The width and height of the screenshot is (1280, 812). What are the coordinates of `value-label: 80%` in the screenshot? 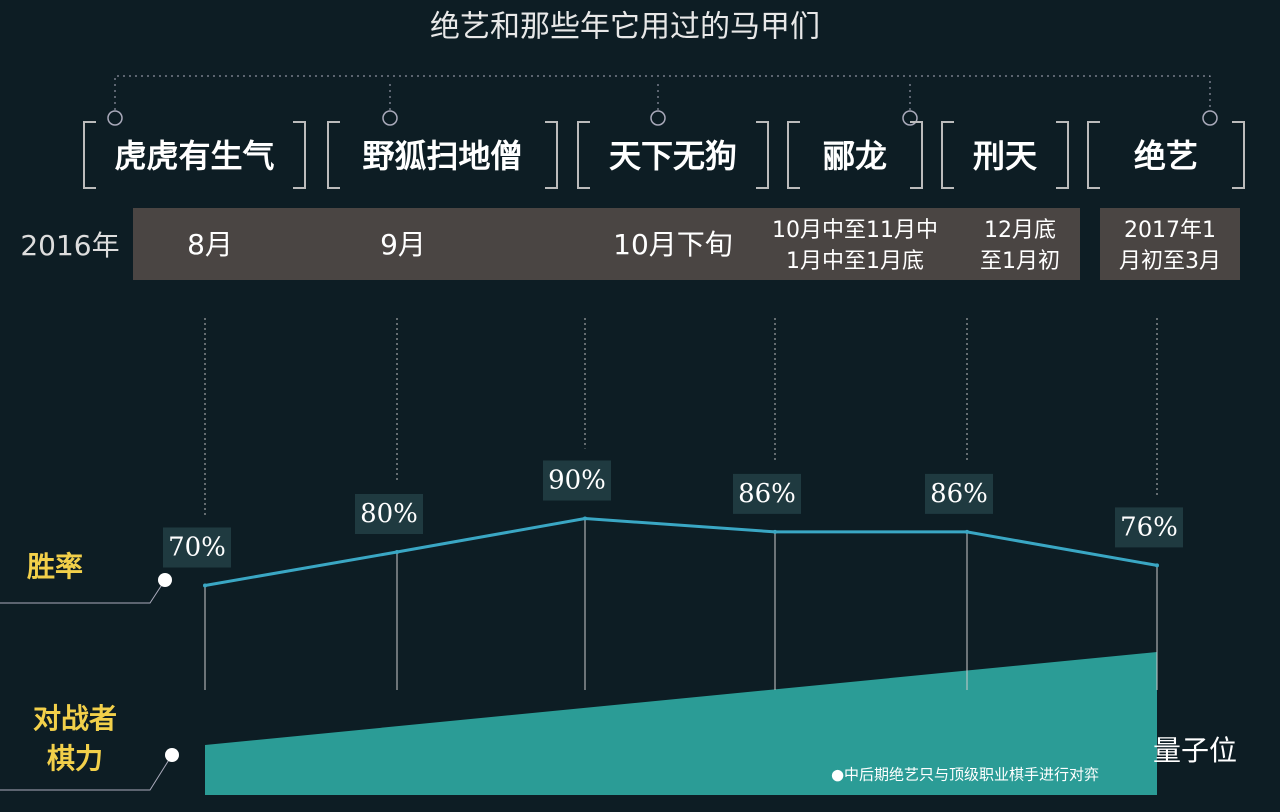 It's located at (389, 514).